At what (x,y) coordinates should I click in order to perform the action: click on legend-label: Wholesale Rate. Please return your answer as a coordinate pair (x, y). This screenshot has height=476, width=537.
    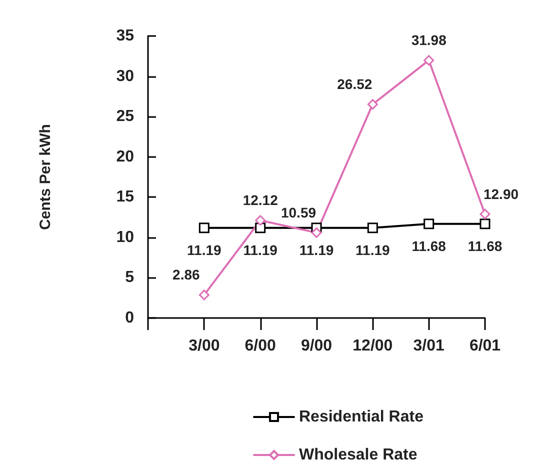
    Looking at the image, I should click on (358, 455).